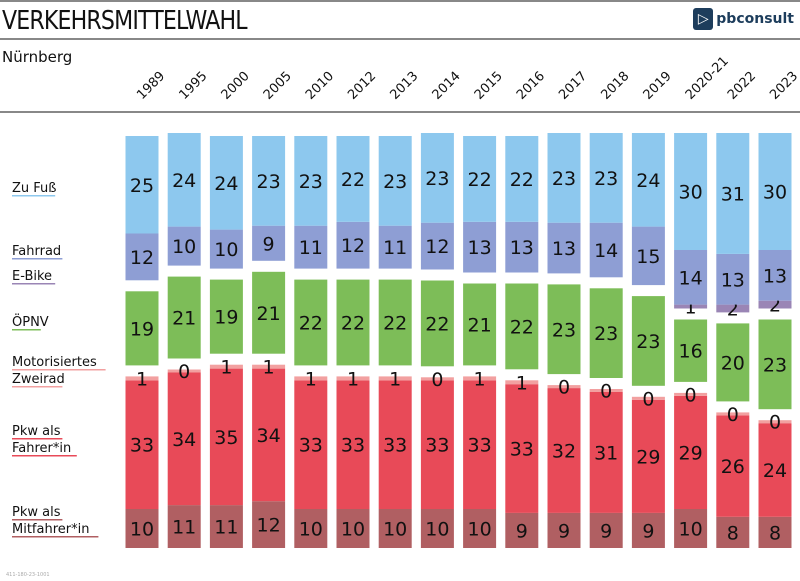 This screenshot has width=800, height=581. Describe the element at coordinates (36, 251) in the screenshot. I see `legend-label: Fahrrad` at that location.